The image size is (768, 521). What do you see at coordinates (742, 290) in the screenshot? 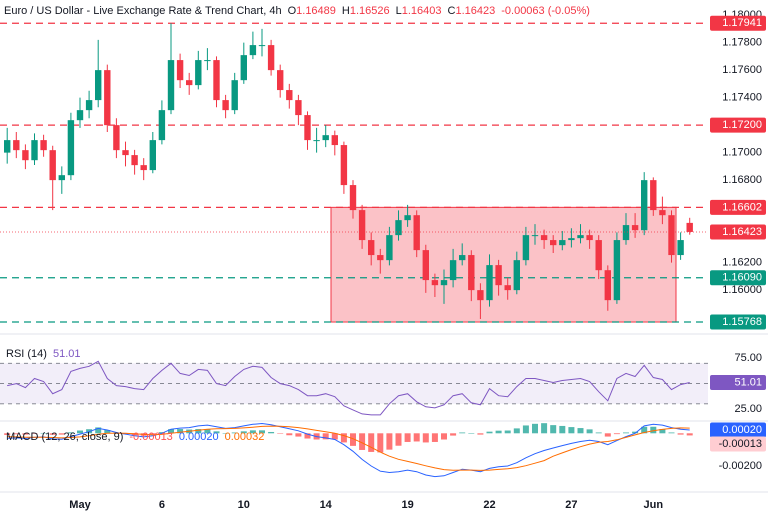
I see `y-tick-label: 1.16000` at bounding box center [742, 290].